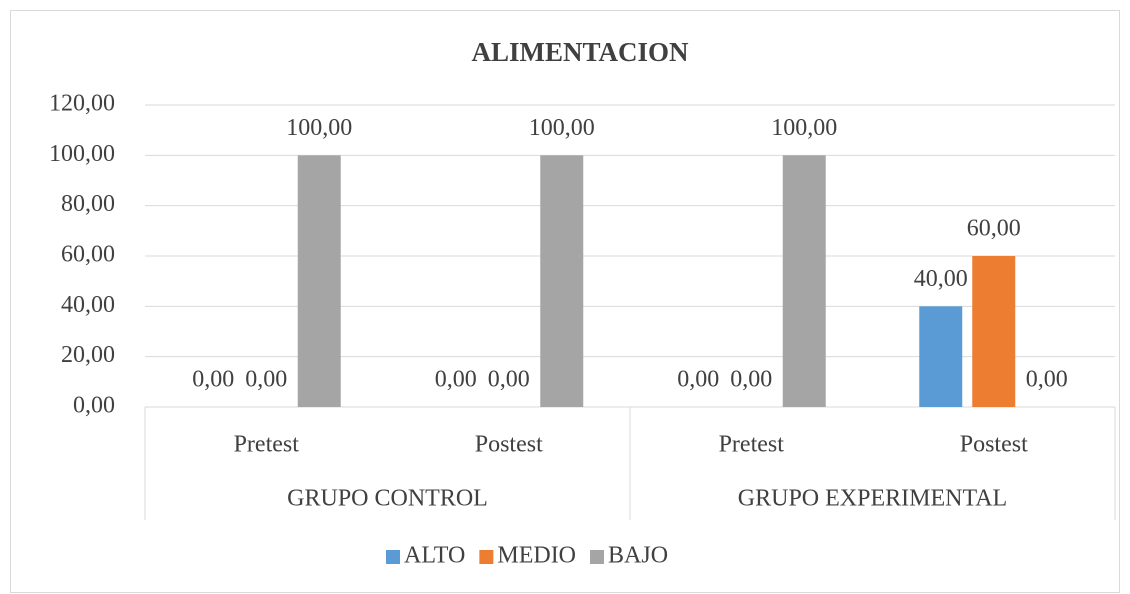  Describe the element at coordinates (88, 204) in the screenshot. I see `y-tick-label: 80,00` at that location.